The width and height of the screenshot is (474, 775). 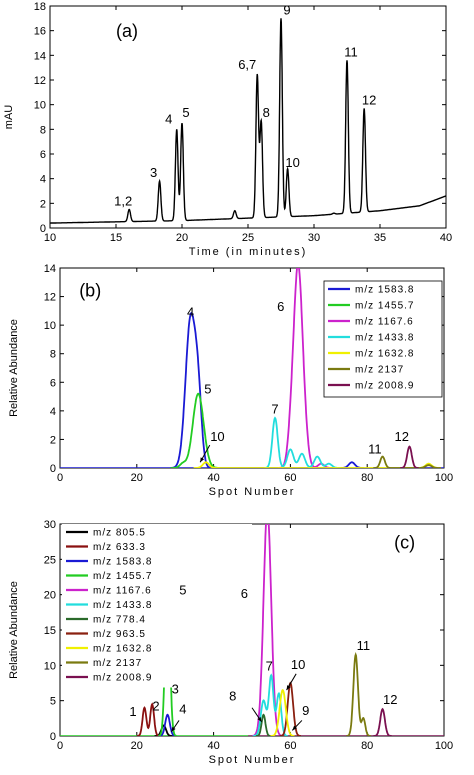 What do you see at coordinates (53, 383) in the screenshot?
I see `y-tick-label: 6` at bounding box center [53, 383].